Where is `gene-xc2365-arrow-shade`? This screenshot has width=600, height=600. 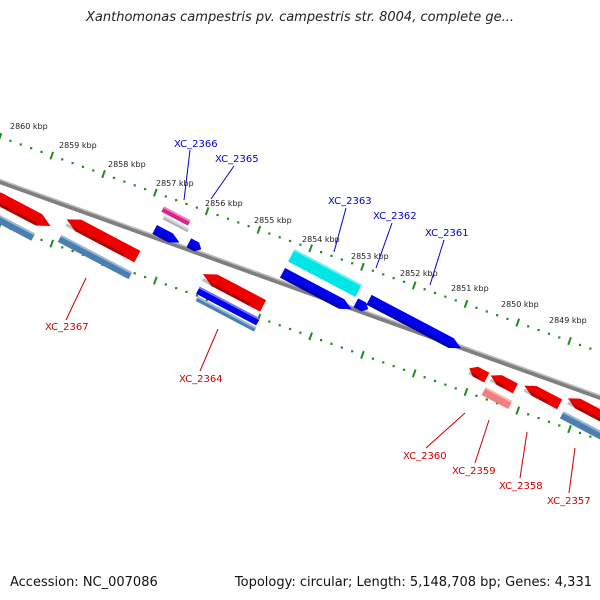 gene-xc2365-arrow-shade is located at coordinates (192, 248).